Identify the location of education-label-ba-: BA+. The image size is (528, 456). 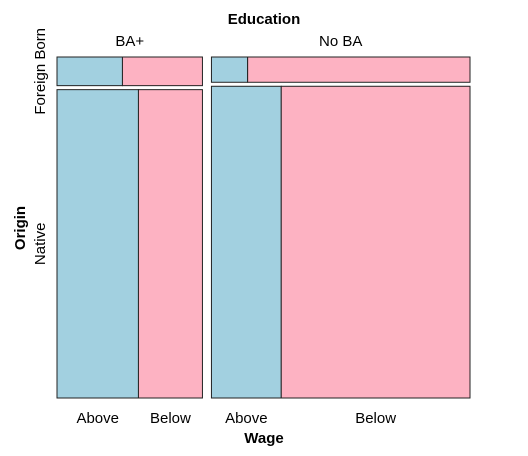
(129, 41).